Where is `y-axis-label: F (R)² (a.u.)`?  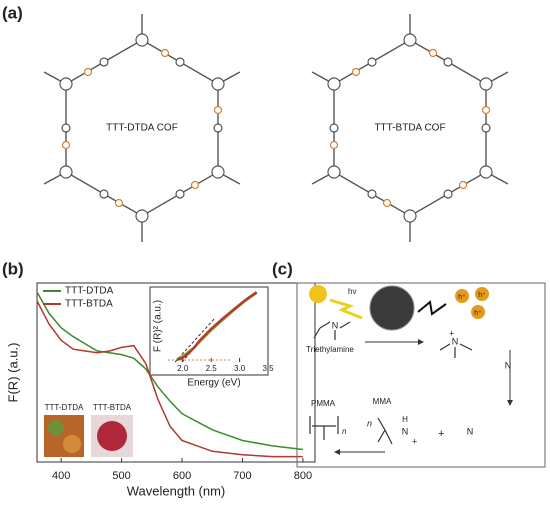
y-axis-label: F (R)² (a.u.) is located at coordinates (158, 326).